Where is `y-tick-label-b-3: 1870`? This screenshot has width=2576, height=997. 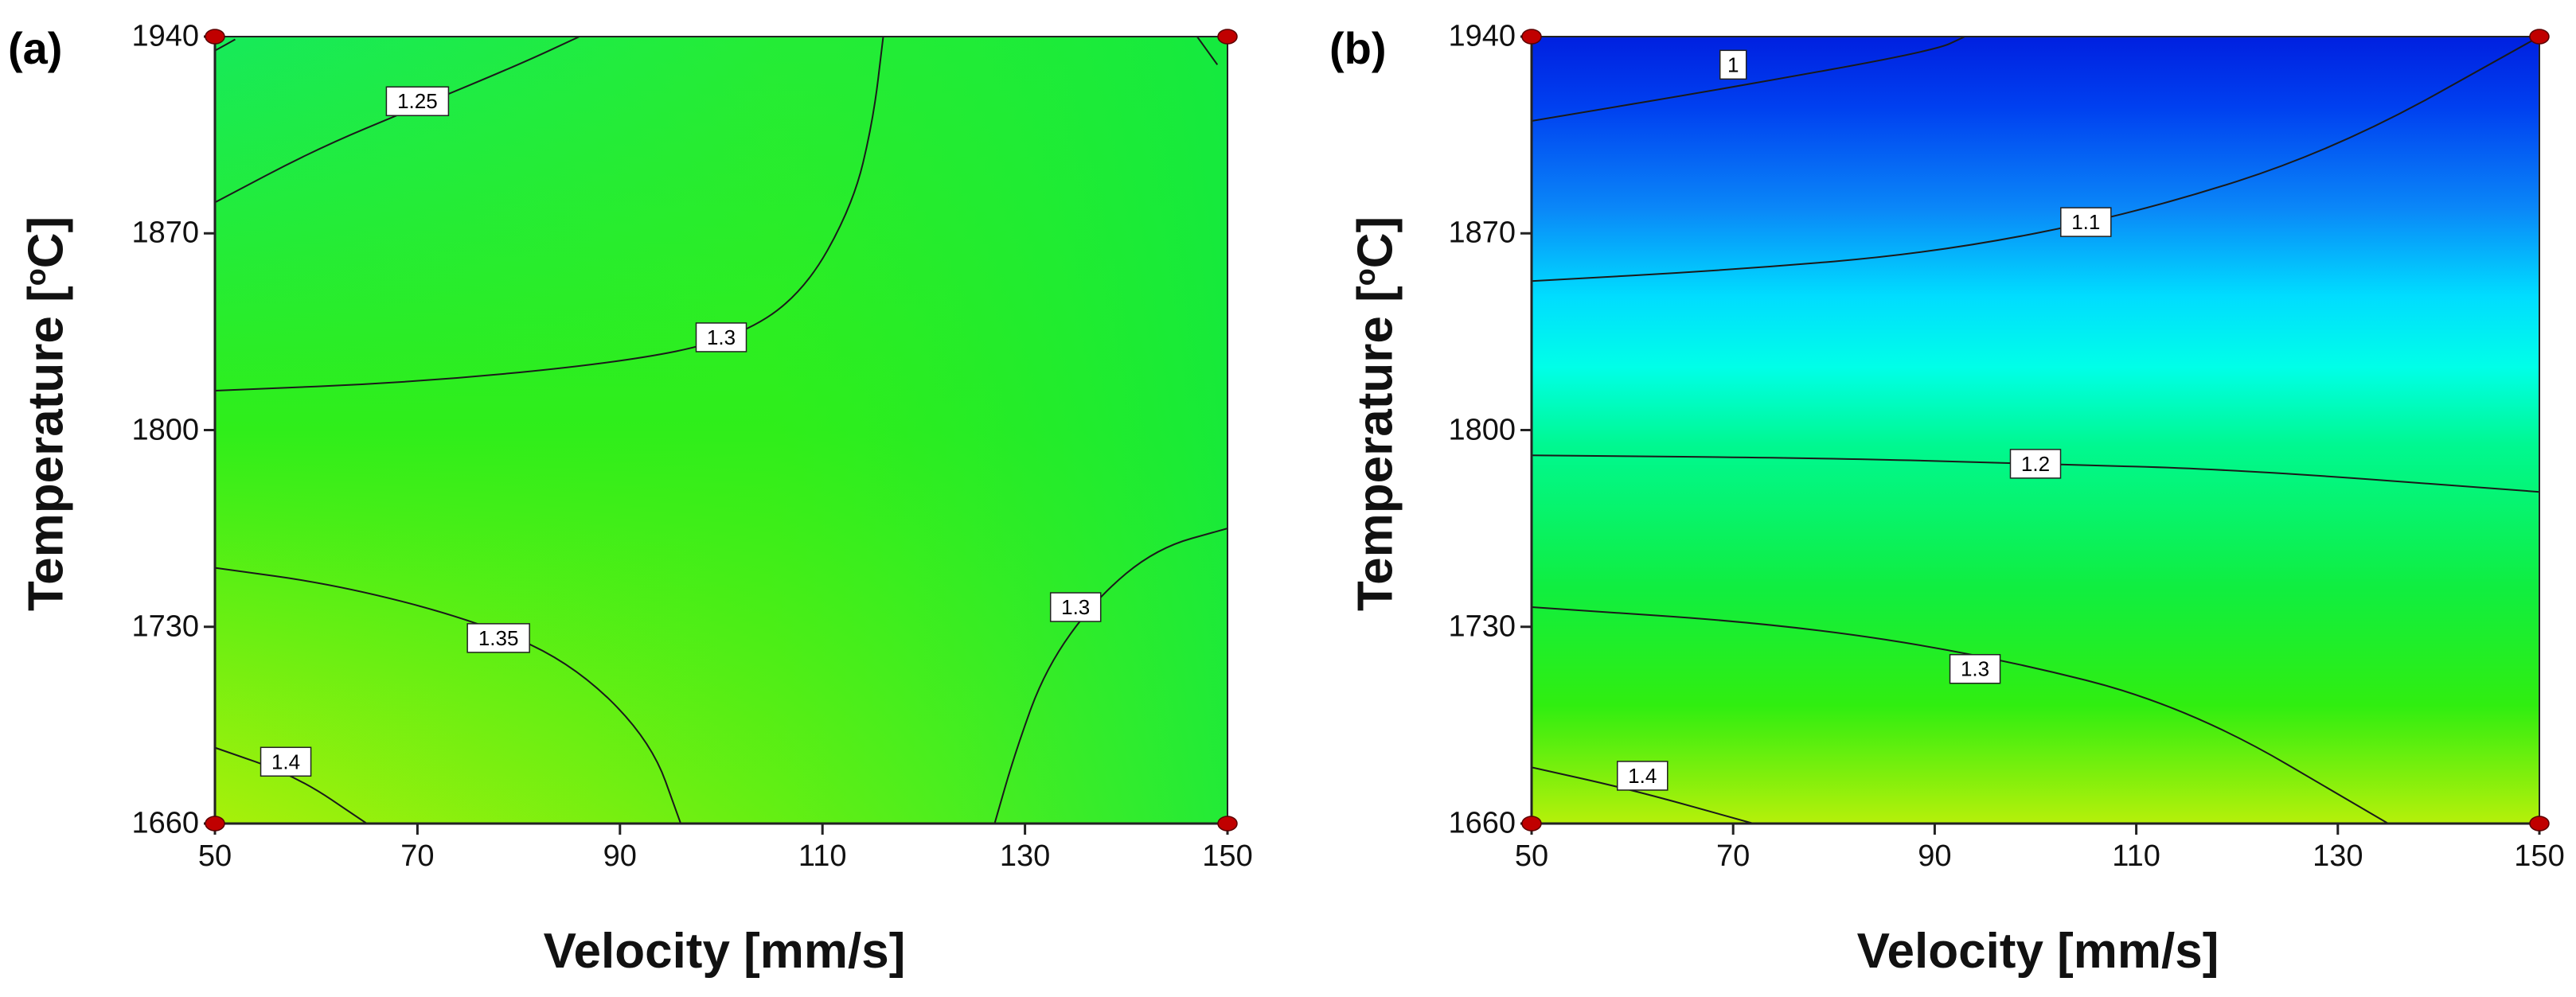
y-tick-label-b-3: 1870 is located at coordinates (1482, 233).